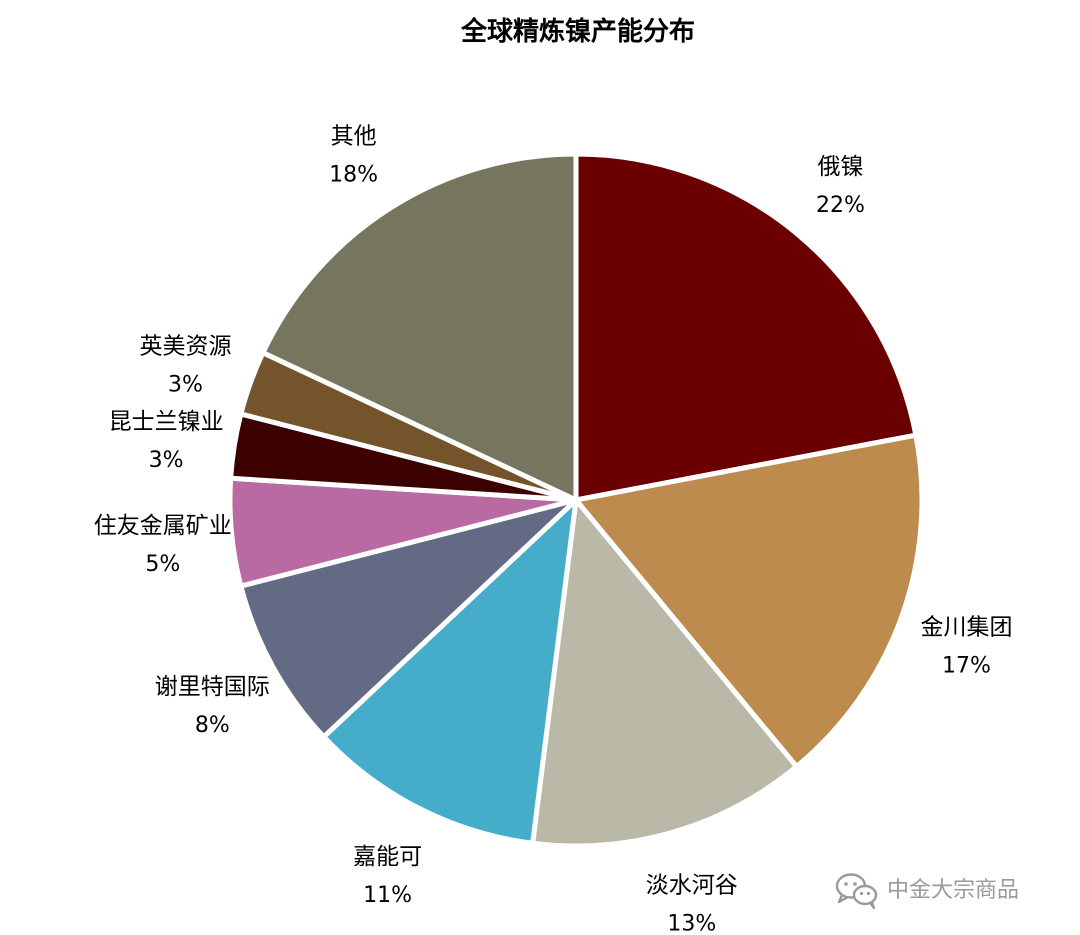 The image size is (1080, 935). What do you see at coordinates (692, 886) in the screenshot?
I see `slice-name-label: 淡水河谷` at bounding box center [692, 886].